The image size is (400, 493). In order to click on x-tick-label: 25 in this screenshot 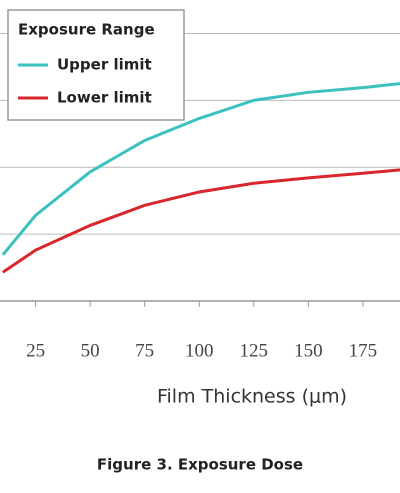, I will do `click(35, 350)`.